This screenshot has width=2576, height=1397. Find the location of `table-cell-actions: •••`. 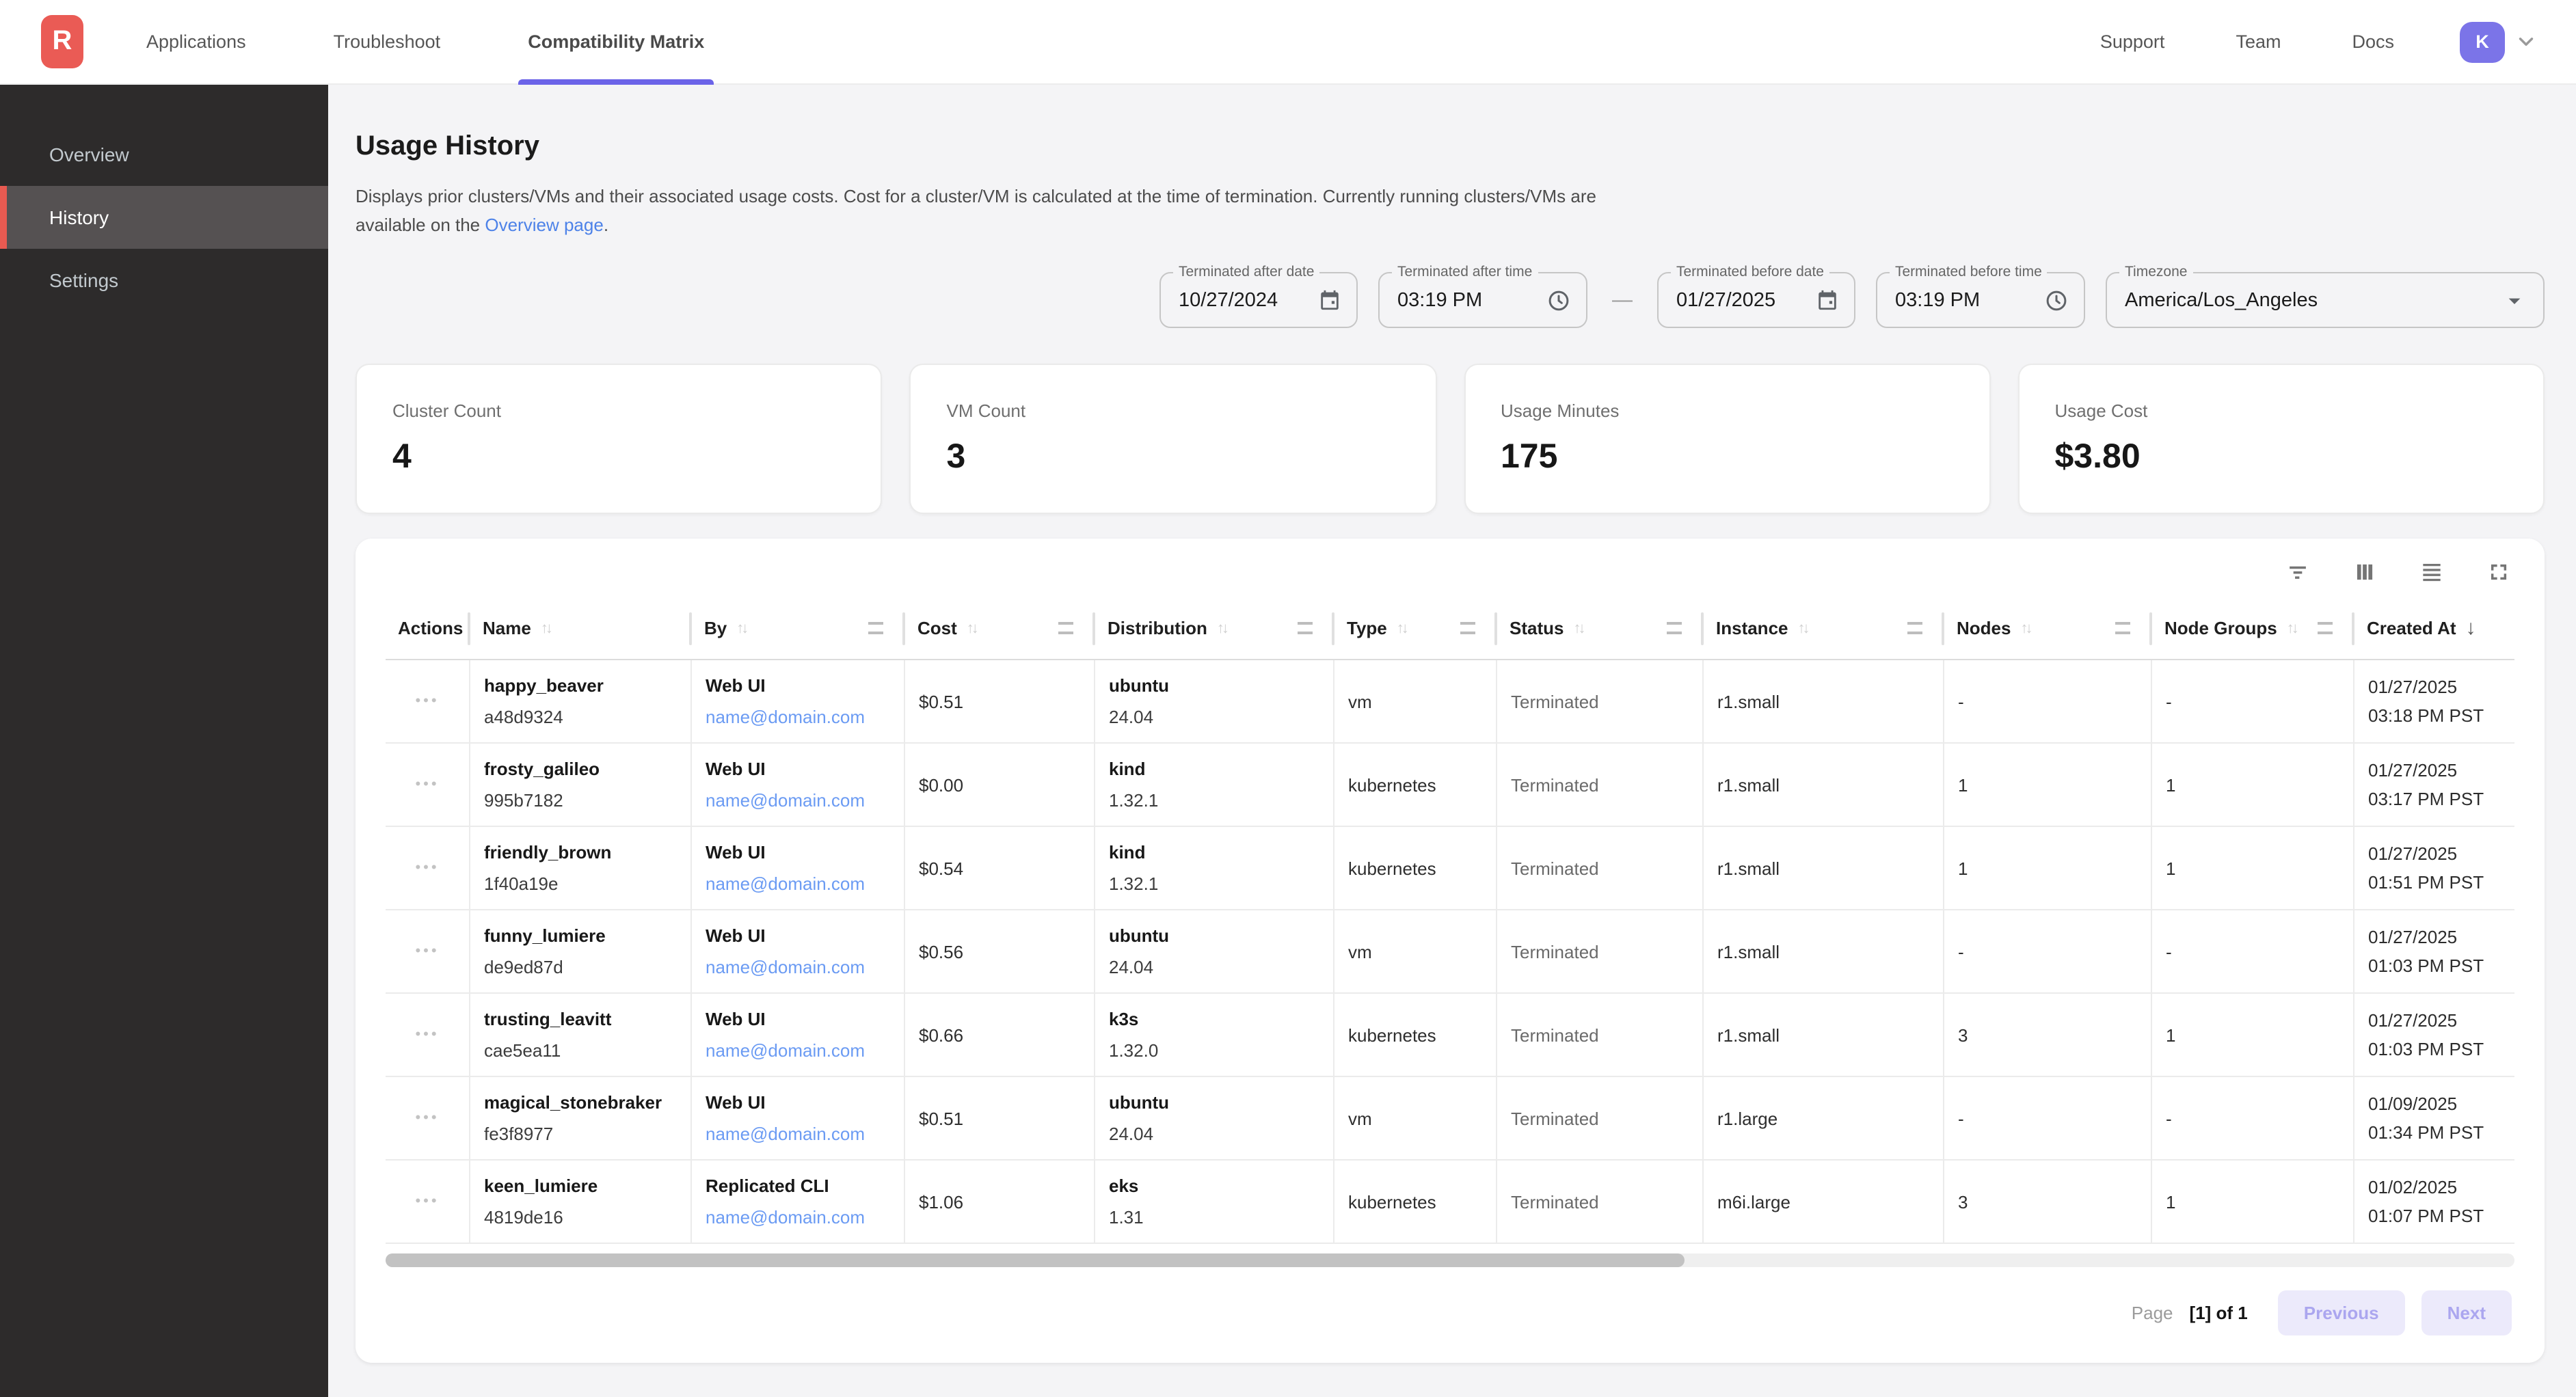

table-cell-actions: ••• is located at coordinates (428, 702).